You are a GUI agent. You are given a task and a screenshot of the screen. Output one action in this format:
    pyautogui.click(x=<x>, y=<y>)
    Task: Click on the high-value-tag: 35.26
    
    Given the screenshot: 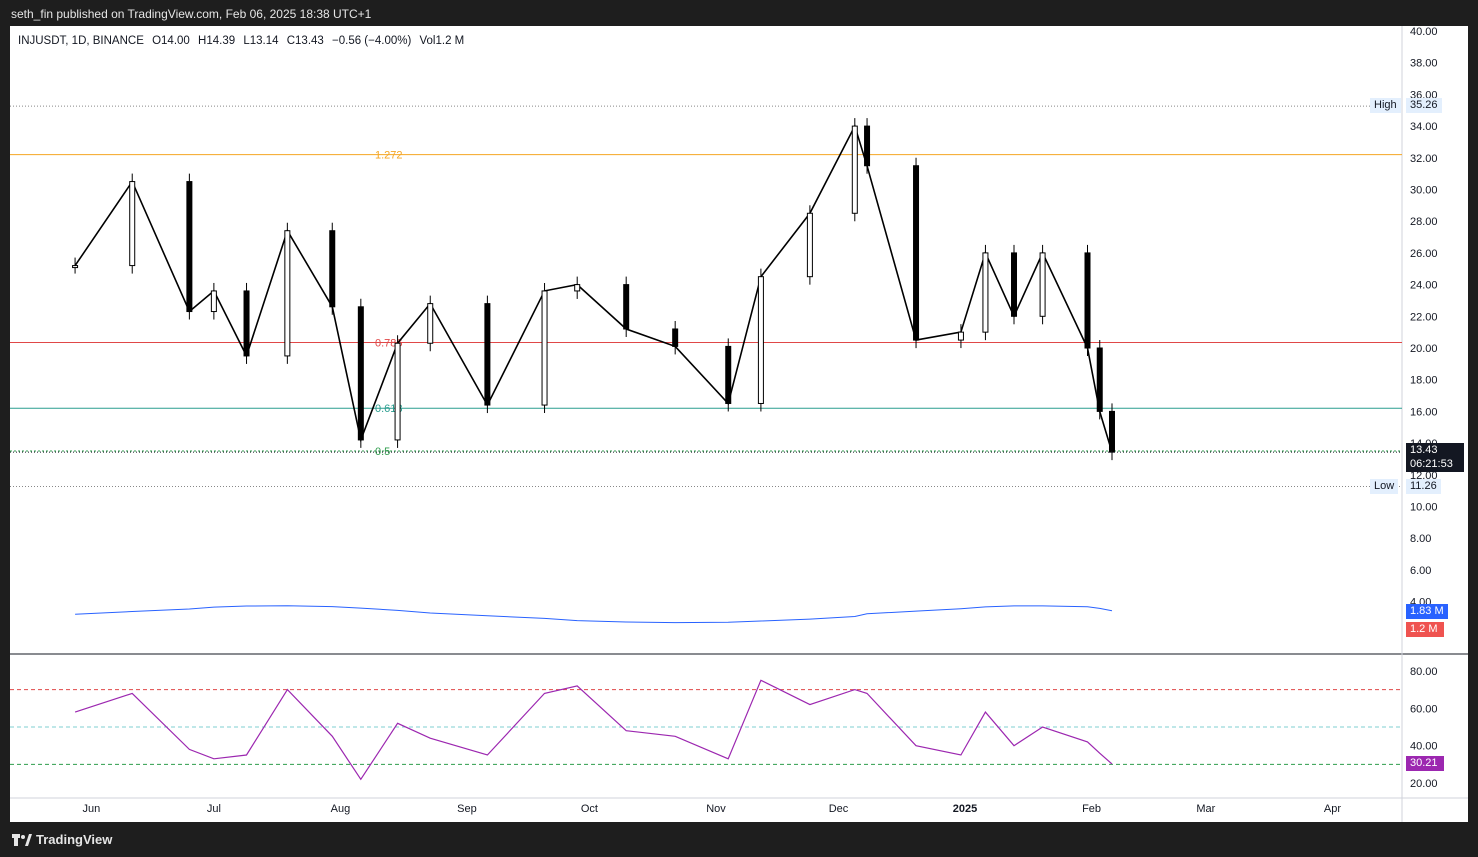 What is the action you would take?
    pyautogui.click(x=1424, y=106)
    